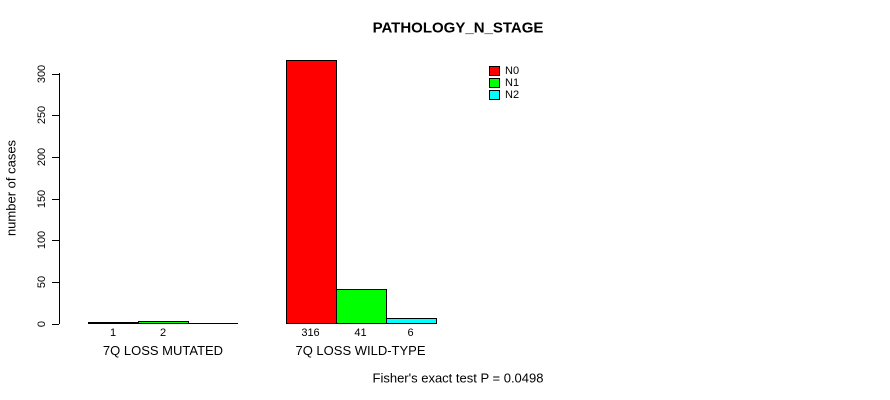  What do you see at coordinates (458, 28) in the screenshot?
I see `chart-title: PATHOLOGY_N_STAGE` at bounding box center [458, 28].